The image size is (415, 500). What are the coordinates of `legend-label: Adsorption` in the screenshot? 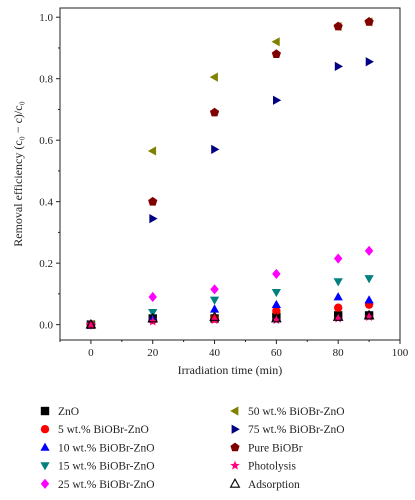 It's located at (274, 485).